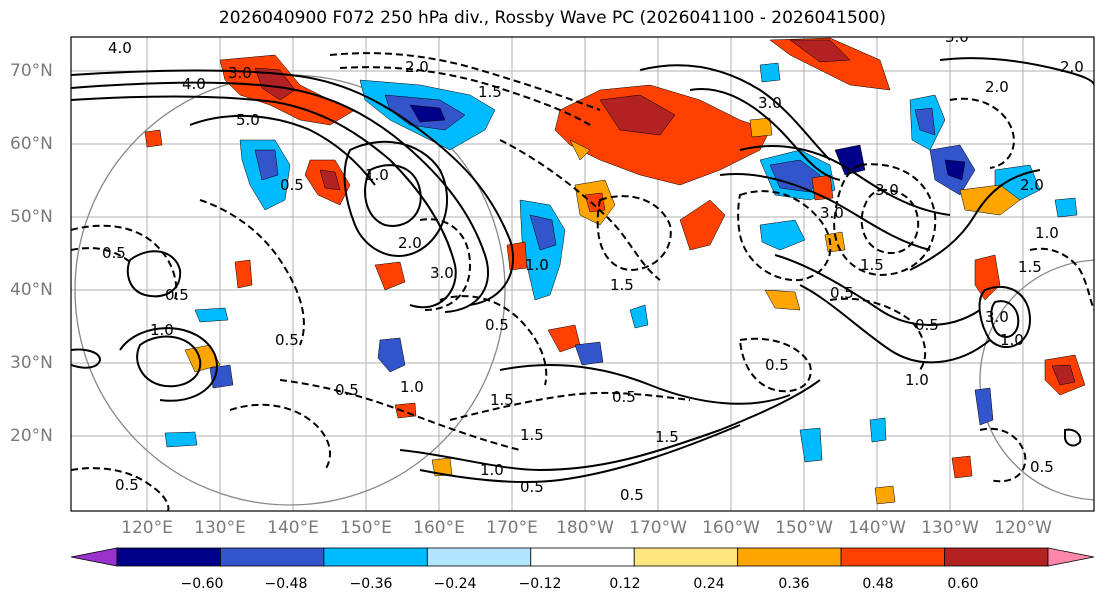 Image resolution: width=1105 pixels, height=604 pixels. Describe the element at coordinates (366, 528) in the screenshot. I see `longitude-label: 150°E` at that location.